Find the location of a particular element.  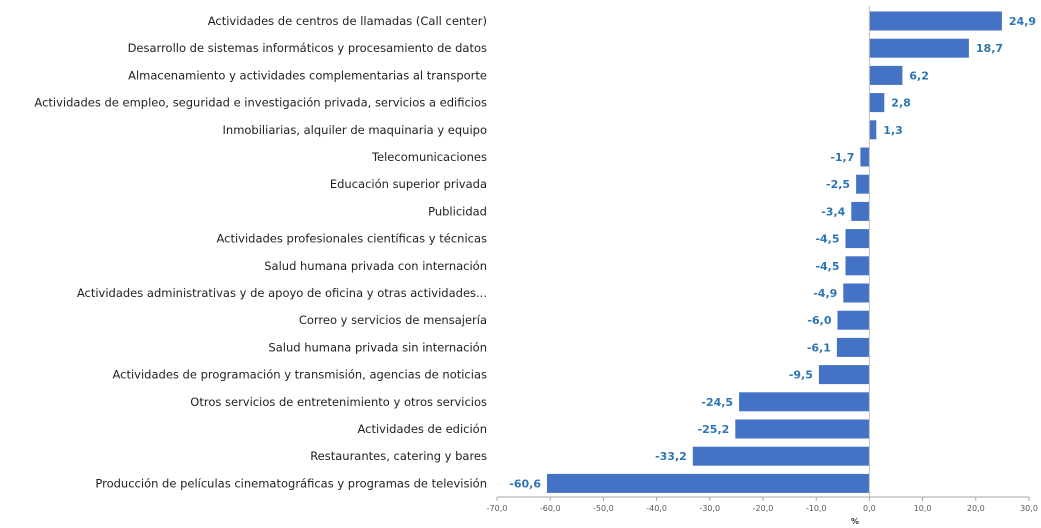

x-tick-label: 10,0 is located at coordinates (923, 508).